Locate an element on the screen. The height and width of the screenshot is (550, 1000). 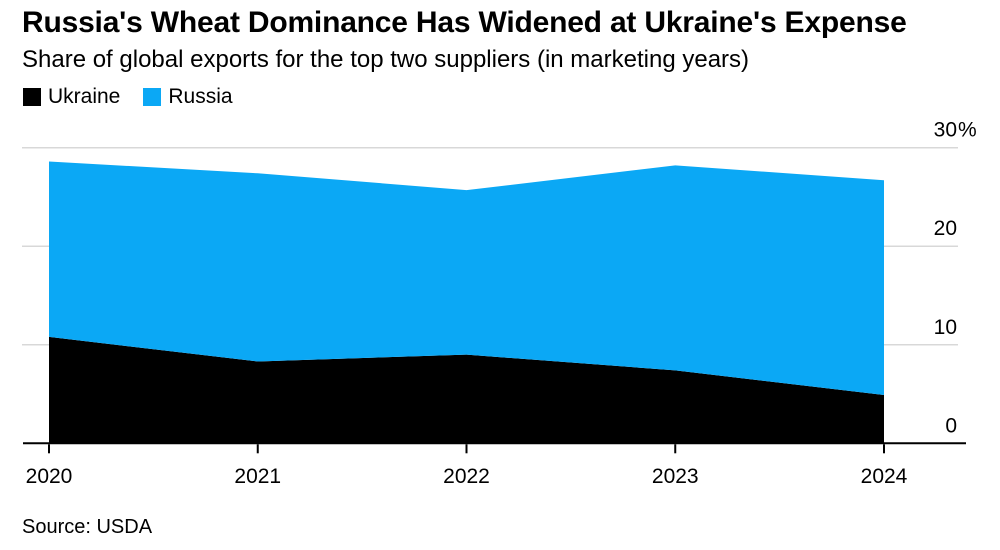
y-tick-label: 10 is located at coordinates (945, 327).